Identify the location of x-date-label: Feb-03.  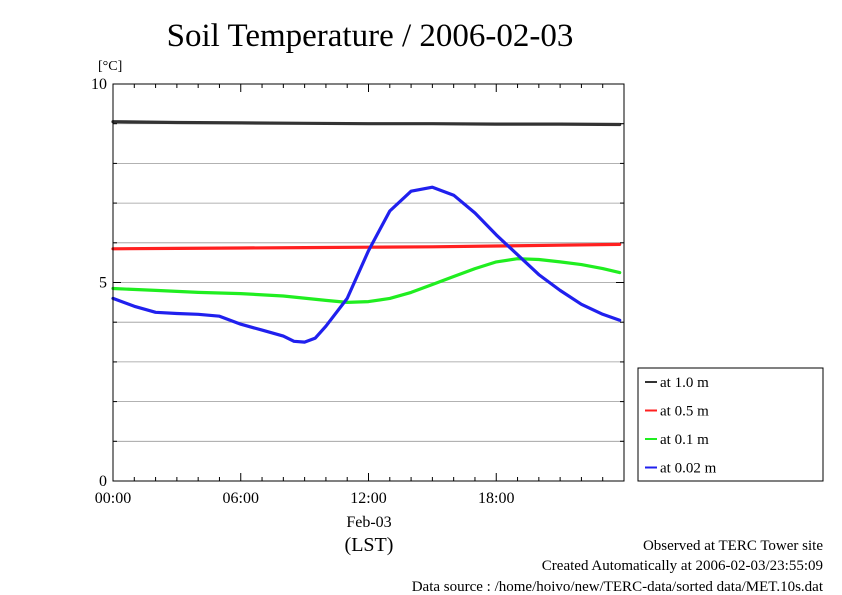
(368, 522).